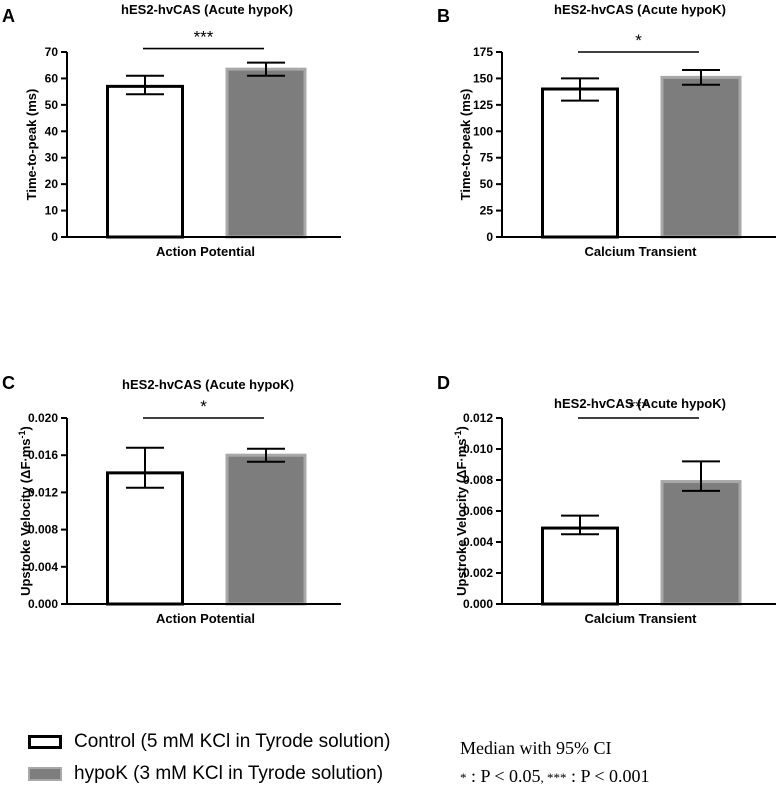 The image size is (782, 792). I want to click on stats-p-three: : P < 0.001, so click(608, 776).